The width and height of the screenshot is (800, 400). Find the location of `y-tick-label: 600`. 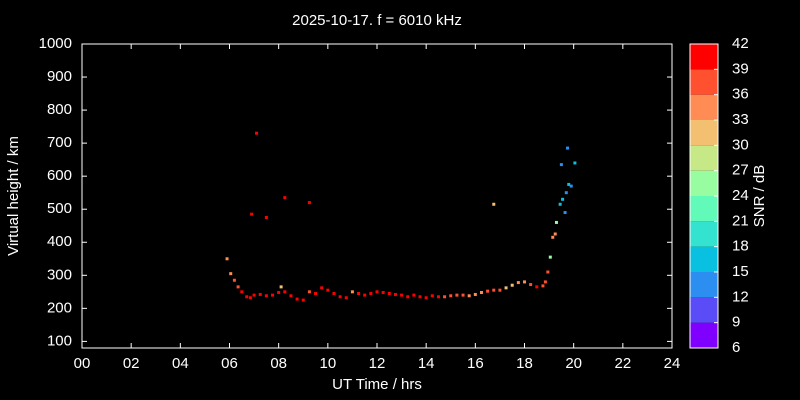

y-tick-label: 600 is located at coordinates (59, 175).